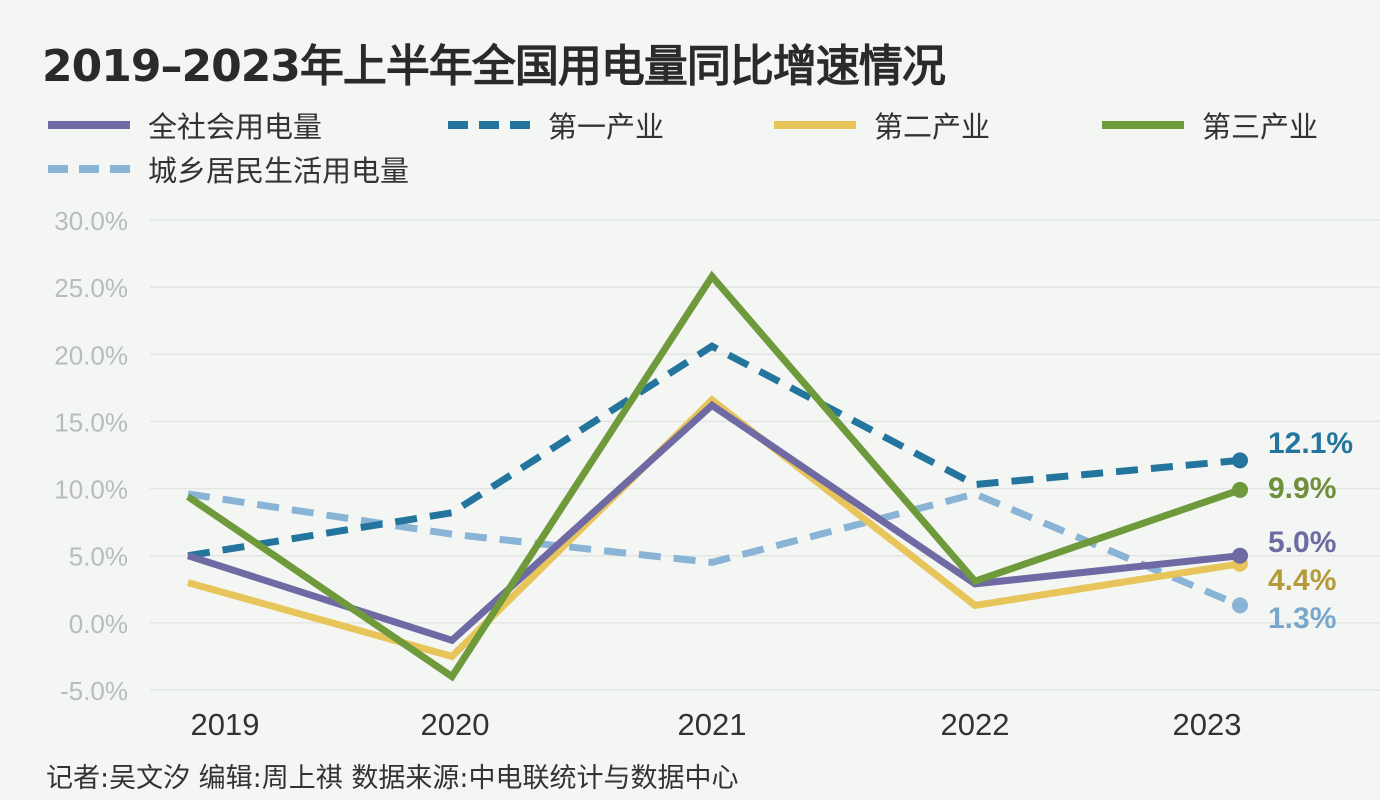 This screenshot has height=800, width=1380. I want to click on y-tick-label: 10.0%, so click(91, 490).